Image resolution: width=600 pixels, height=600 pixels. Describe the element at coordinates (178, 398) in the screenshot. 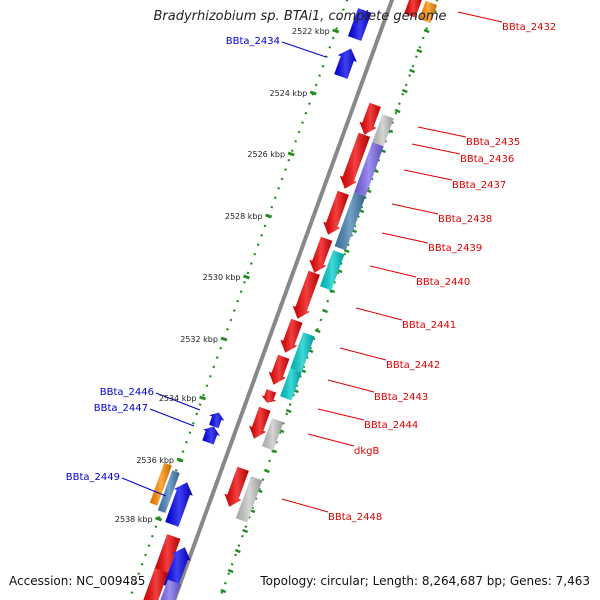

I see `scale-tick-label: 2534 kbp` at that location.